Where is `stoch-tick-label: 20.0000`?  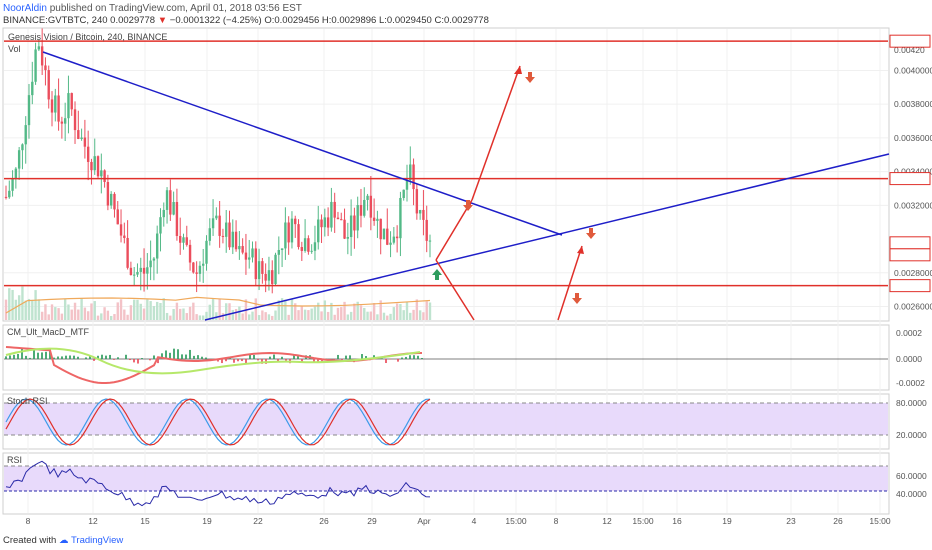 stoch-tick-label: 20.0000 is located at coordinates (911, 435).